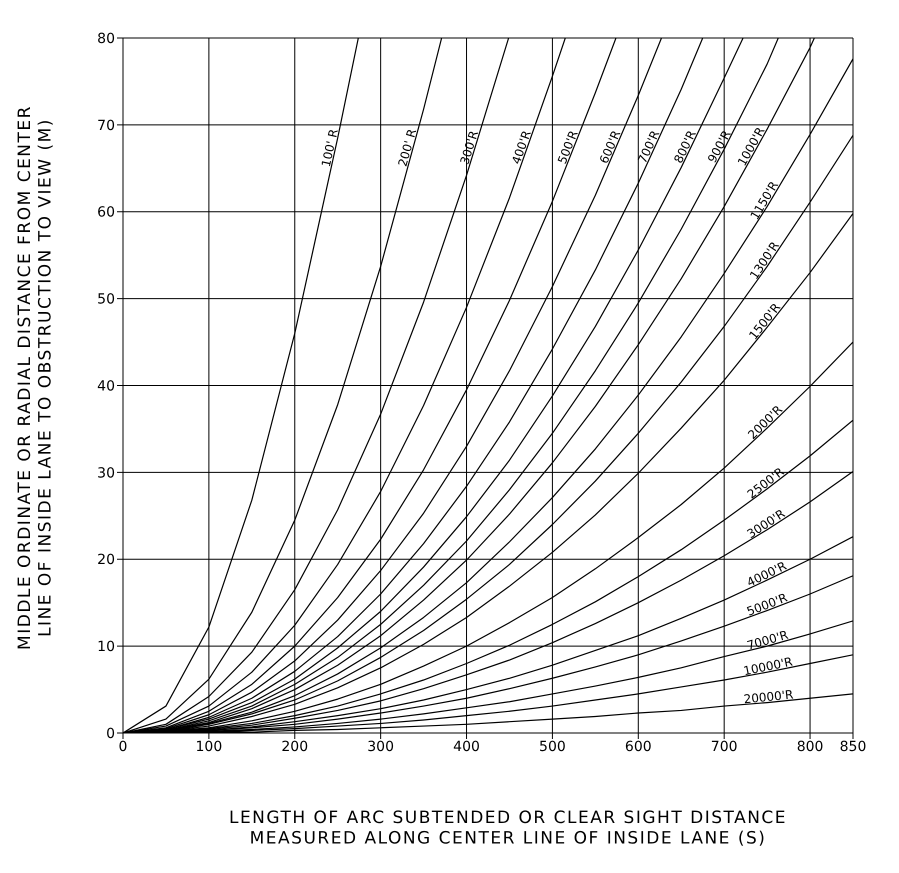 The width and height of the screenshot is (899, 873). Describe the element at coordinates (294, 746) in the screenshot. I see `x-tick-label: 200` at that location.